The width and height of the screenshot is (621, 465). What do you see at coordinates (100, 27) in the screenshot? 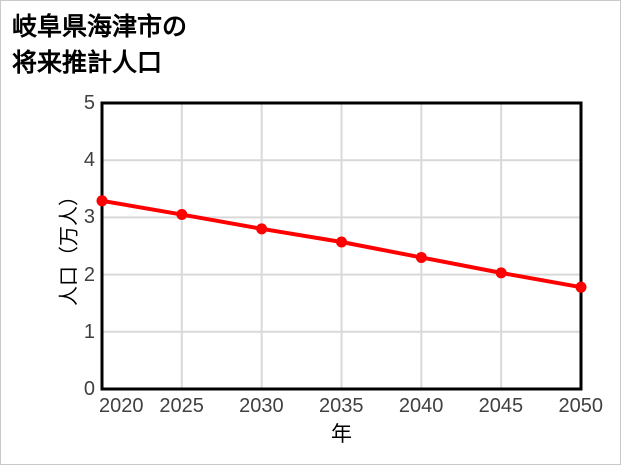
I see `chart-title-line-1: 岐阜県海津市の` at bounding box center [100, 27].